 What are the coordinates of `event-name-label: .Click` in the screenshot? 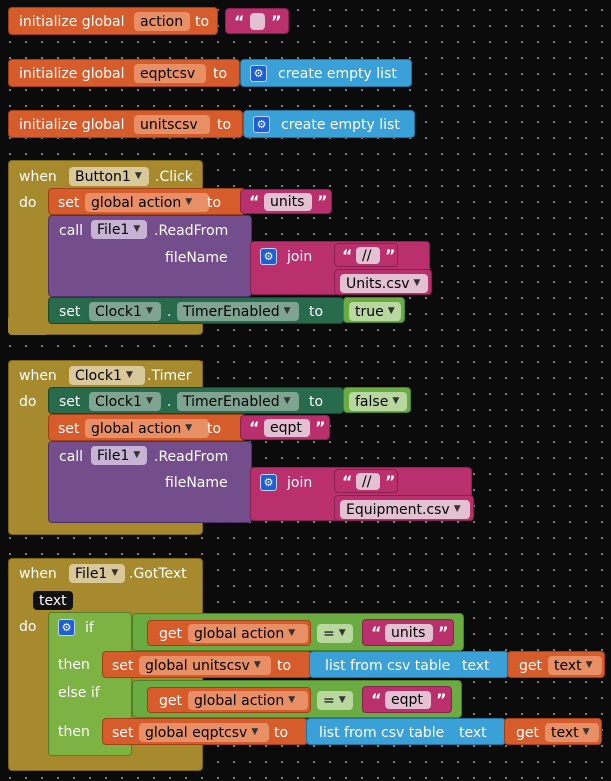 It's located at (174, 177).